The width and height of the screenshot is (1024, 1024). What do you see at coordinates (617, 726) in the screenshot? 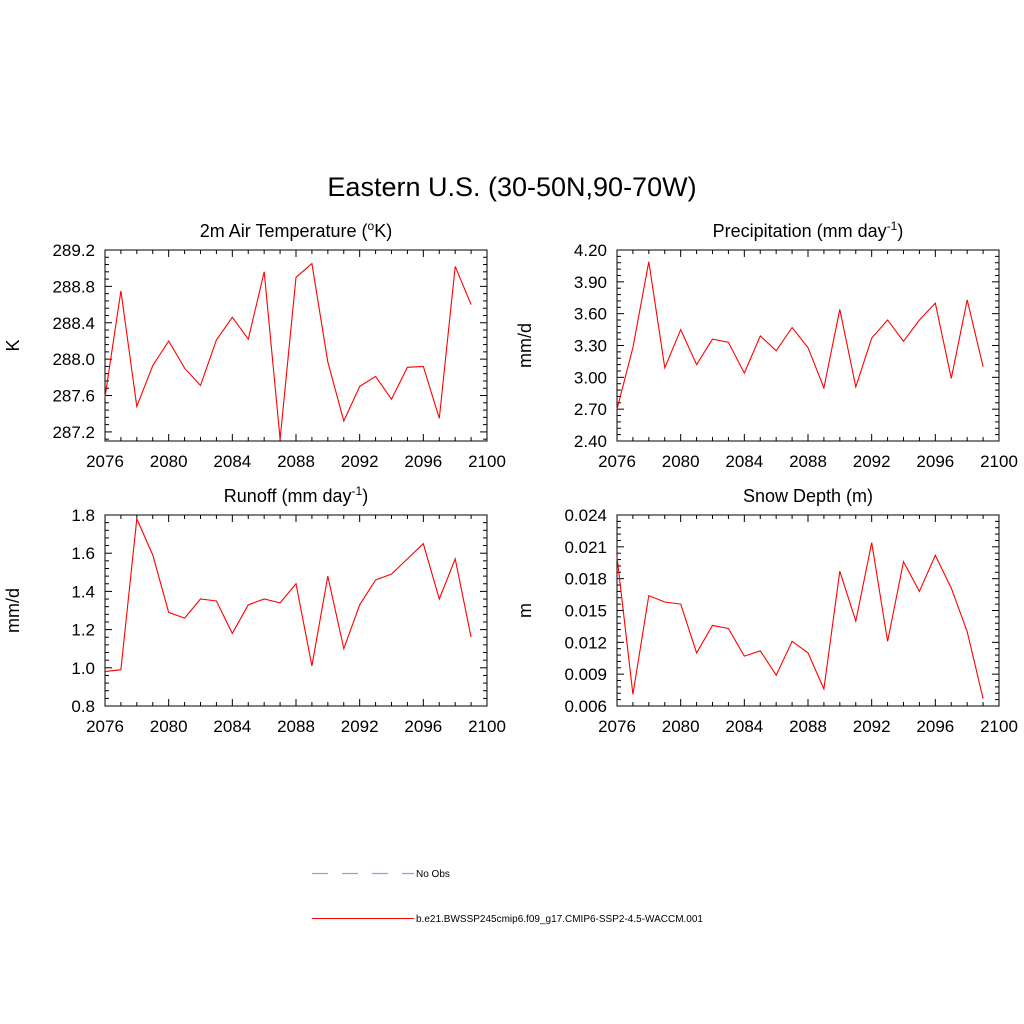
I see `snow-depth-x-tick-label: 2076` at bounding box center [617, 726].